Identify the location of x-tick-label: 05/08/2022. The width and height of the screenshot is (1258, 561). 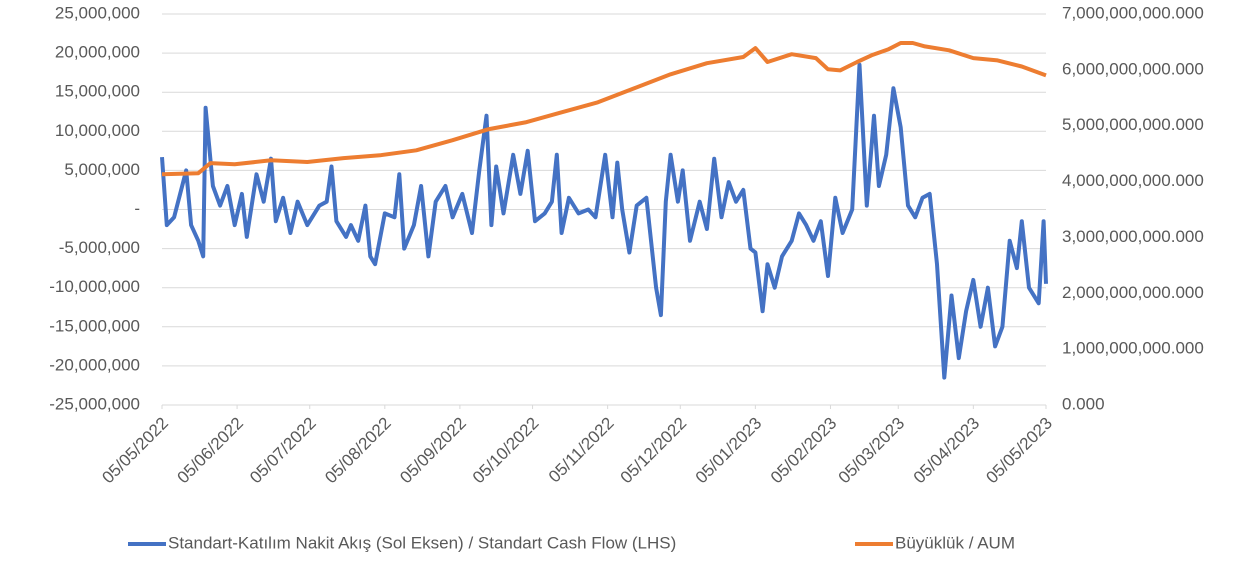
(358, 451).